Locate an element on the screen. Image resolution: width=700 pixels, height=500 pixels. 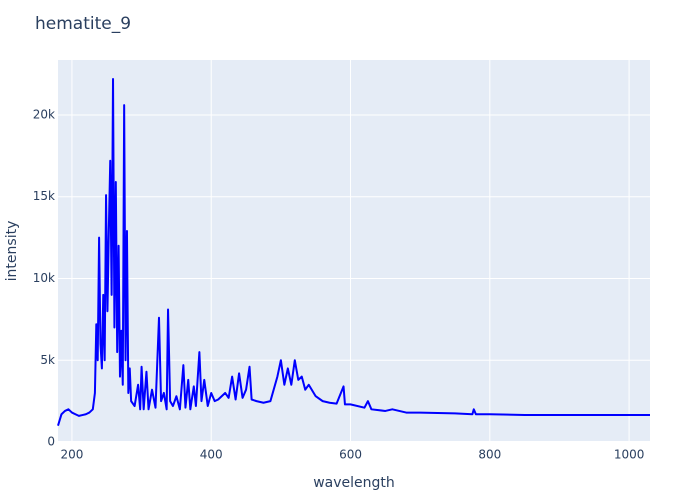
y-tick-label: 0 is located at coordinates (51, 442).